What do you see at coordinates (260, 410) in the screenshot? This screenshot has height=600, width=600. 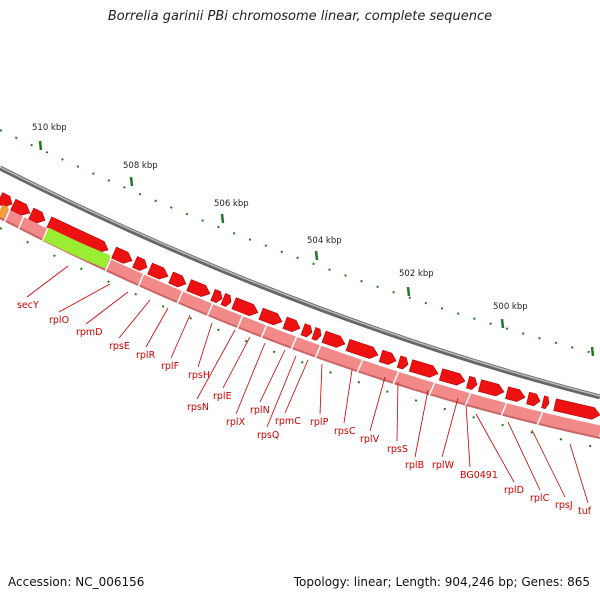 I see `gene-label: rplN` at bounding box center [260, 410].